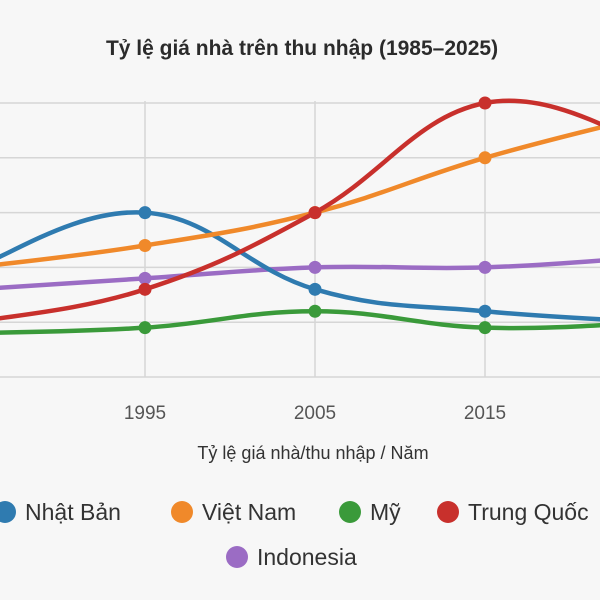 The image size is (600, 600). Describe the element at coordinates (528, 512) in the screenshot. I see `legend-label: Trung Quốc` at that location.